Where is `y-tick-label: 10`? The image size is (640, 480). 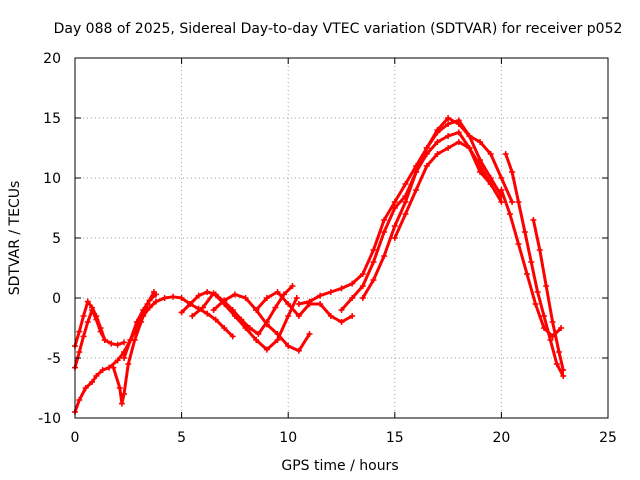
y-tick-label: 10 is located at coordinates (52, 179).